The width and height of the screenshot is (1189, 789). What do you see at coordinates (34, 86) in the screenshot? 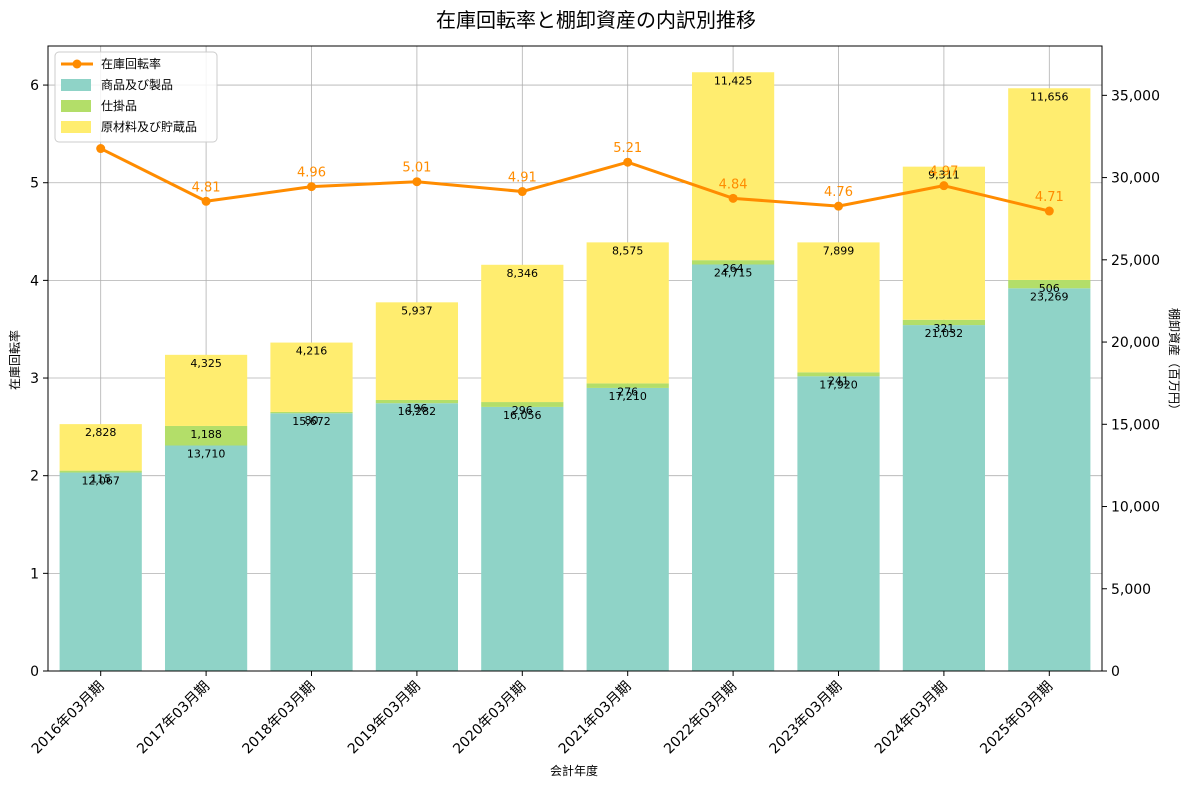
I see `y-left-tick-label: 6` at bounding box center [34, 86].